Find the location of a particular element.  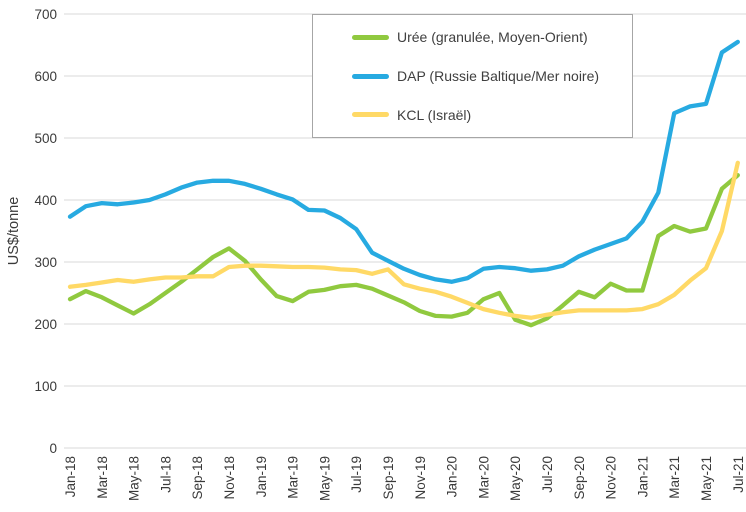

y-tick-label-0: 0 is located at coordinates (53, 448).